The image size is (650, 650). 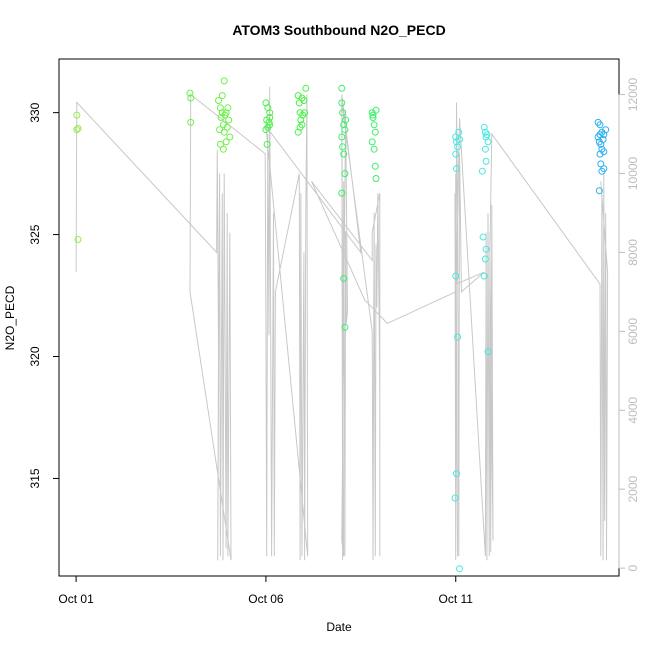 What do you see at coordinates (44, 295) in the screenshot?
I see `y-axis-left: 315 320 325 330` at bounding box center [44, 295].